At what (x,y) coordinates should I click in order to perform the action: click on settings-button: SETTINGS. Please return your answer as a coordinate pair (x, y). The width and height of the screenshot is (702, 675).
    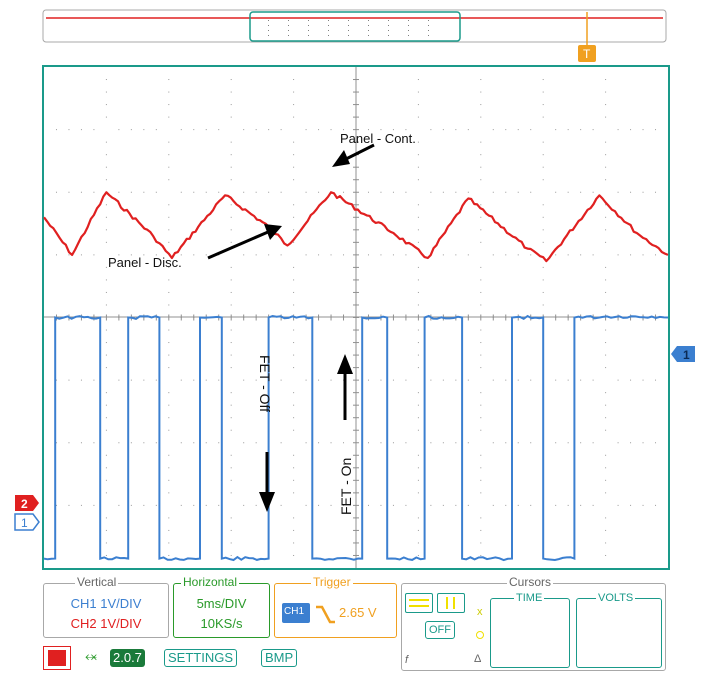
    Looking at the image, I should click on (200, 658).